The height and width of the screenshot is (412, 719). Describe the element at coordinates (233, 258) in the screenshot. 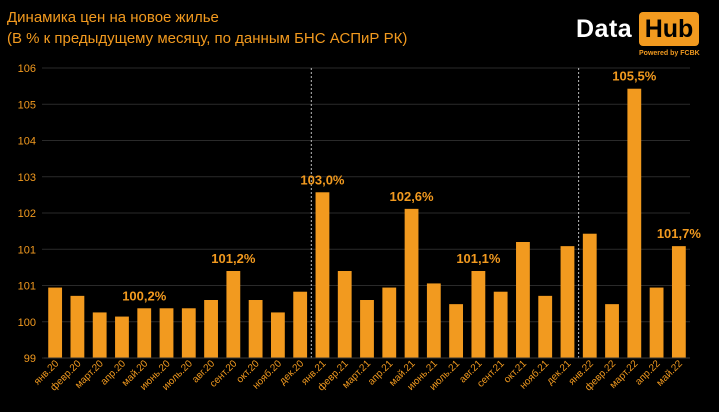

I see `data-label: 101,2%` at that location.